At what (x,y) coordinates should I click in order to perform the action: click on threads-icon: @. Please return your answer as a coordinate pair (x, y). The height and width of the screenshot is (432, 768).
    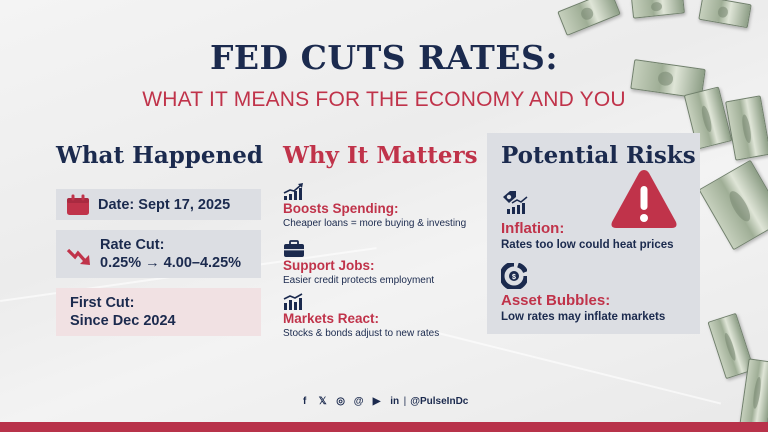
    Looking at the image, I should click on (358, 401).